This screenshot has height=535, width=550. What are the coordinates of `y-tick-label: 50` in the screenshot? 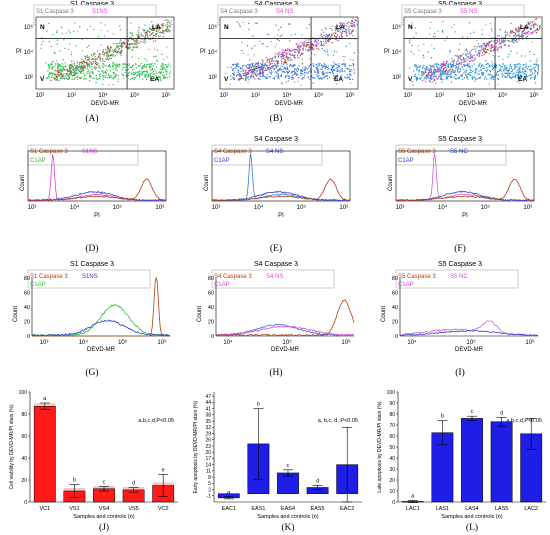 It's located at (392, 448).